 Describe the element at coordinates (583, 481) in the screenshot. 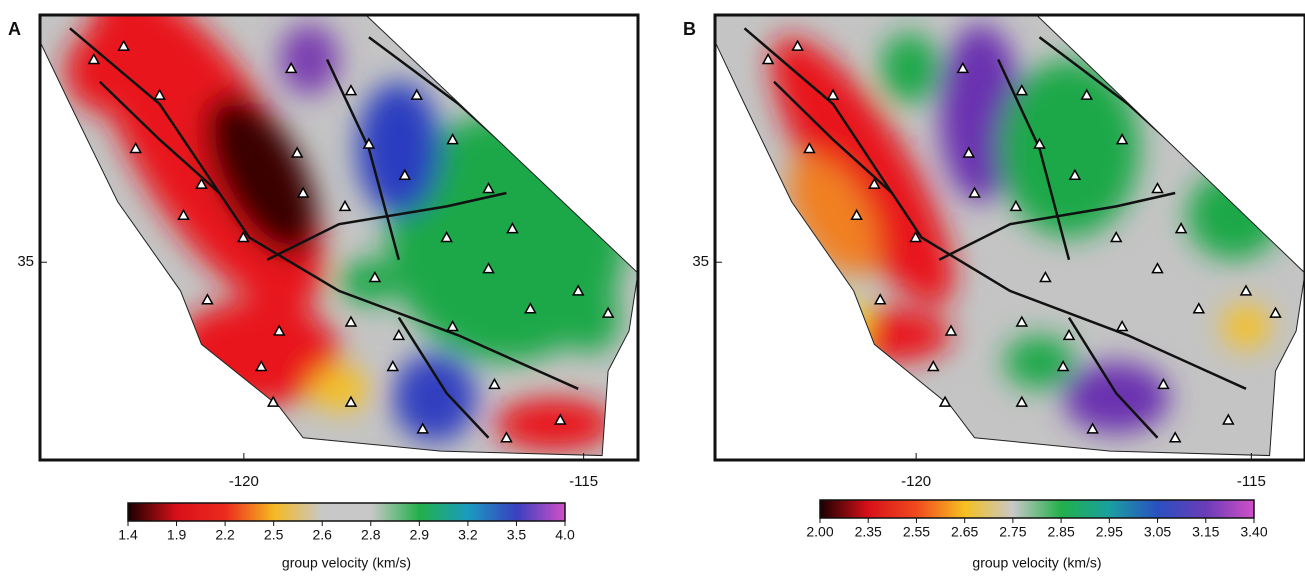

I see `x-tick-label: -115` at that location.